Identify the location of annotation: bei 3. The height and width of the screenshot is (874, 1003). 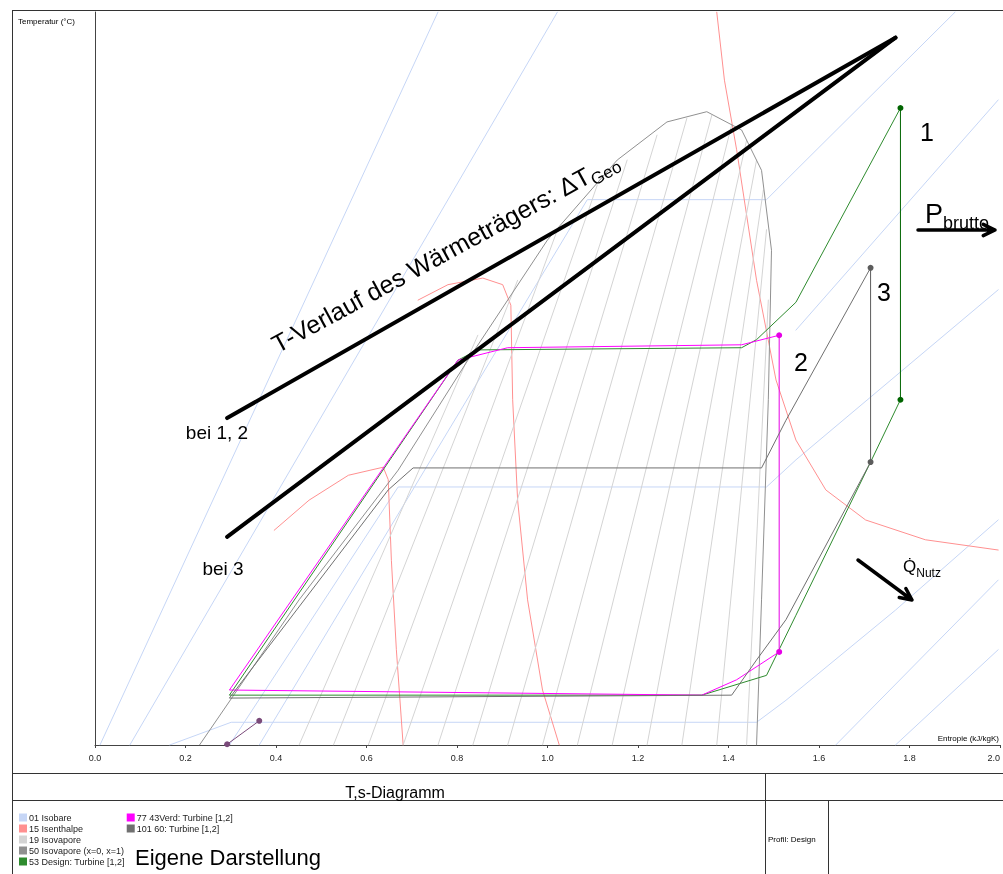
(223, 568).